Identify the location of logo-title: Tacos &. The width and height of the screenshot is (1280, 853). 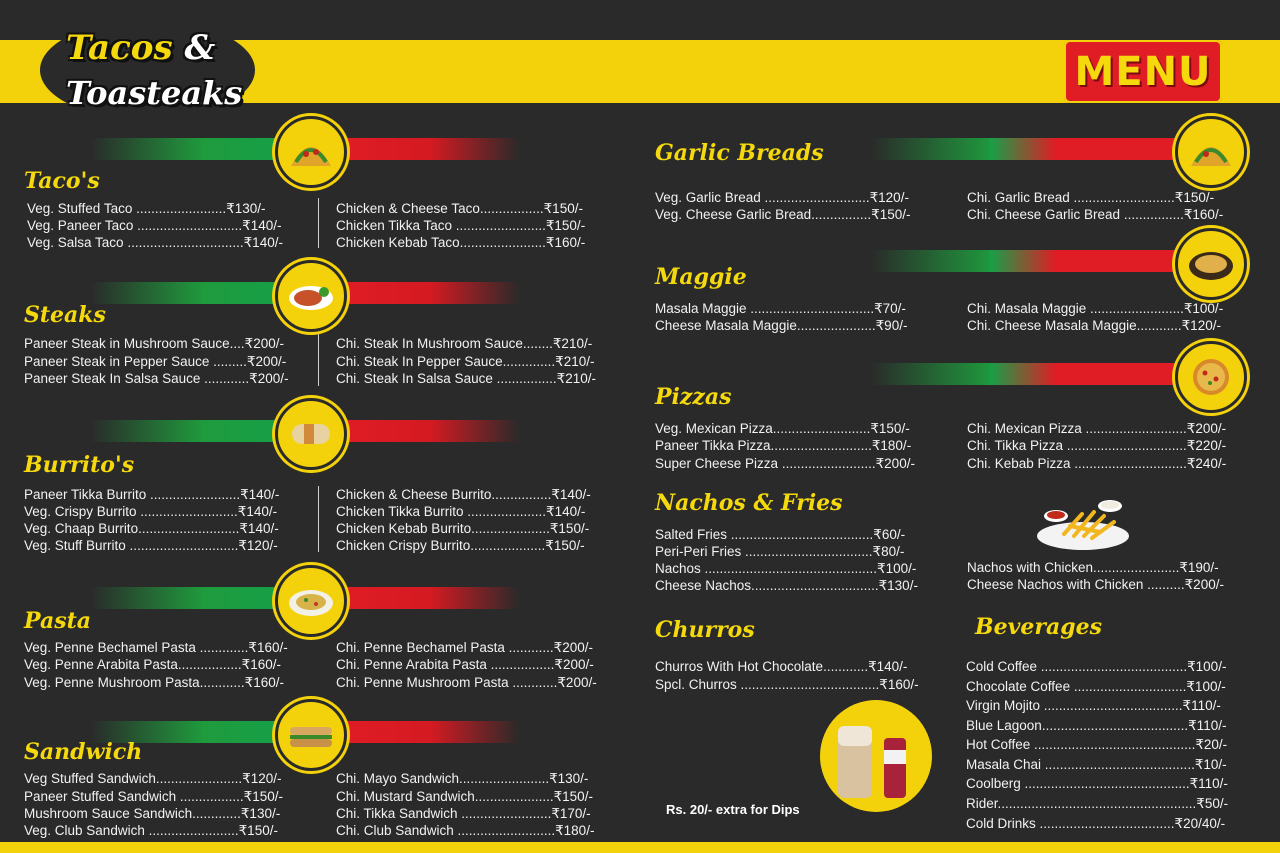
(140, 48).